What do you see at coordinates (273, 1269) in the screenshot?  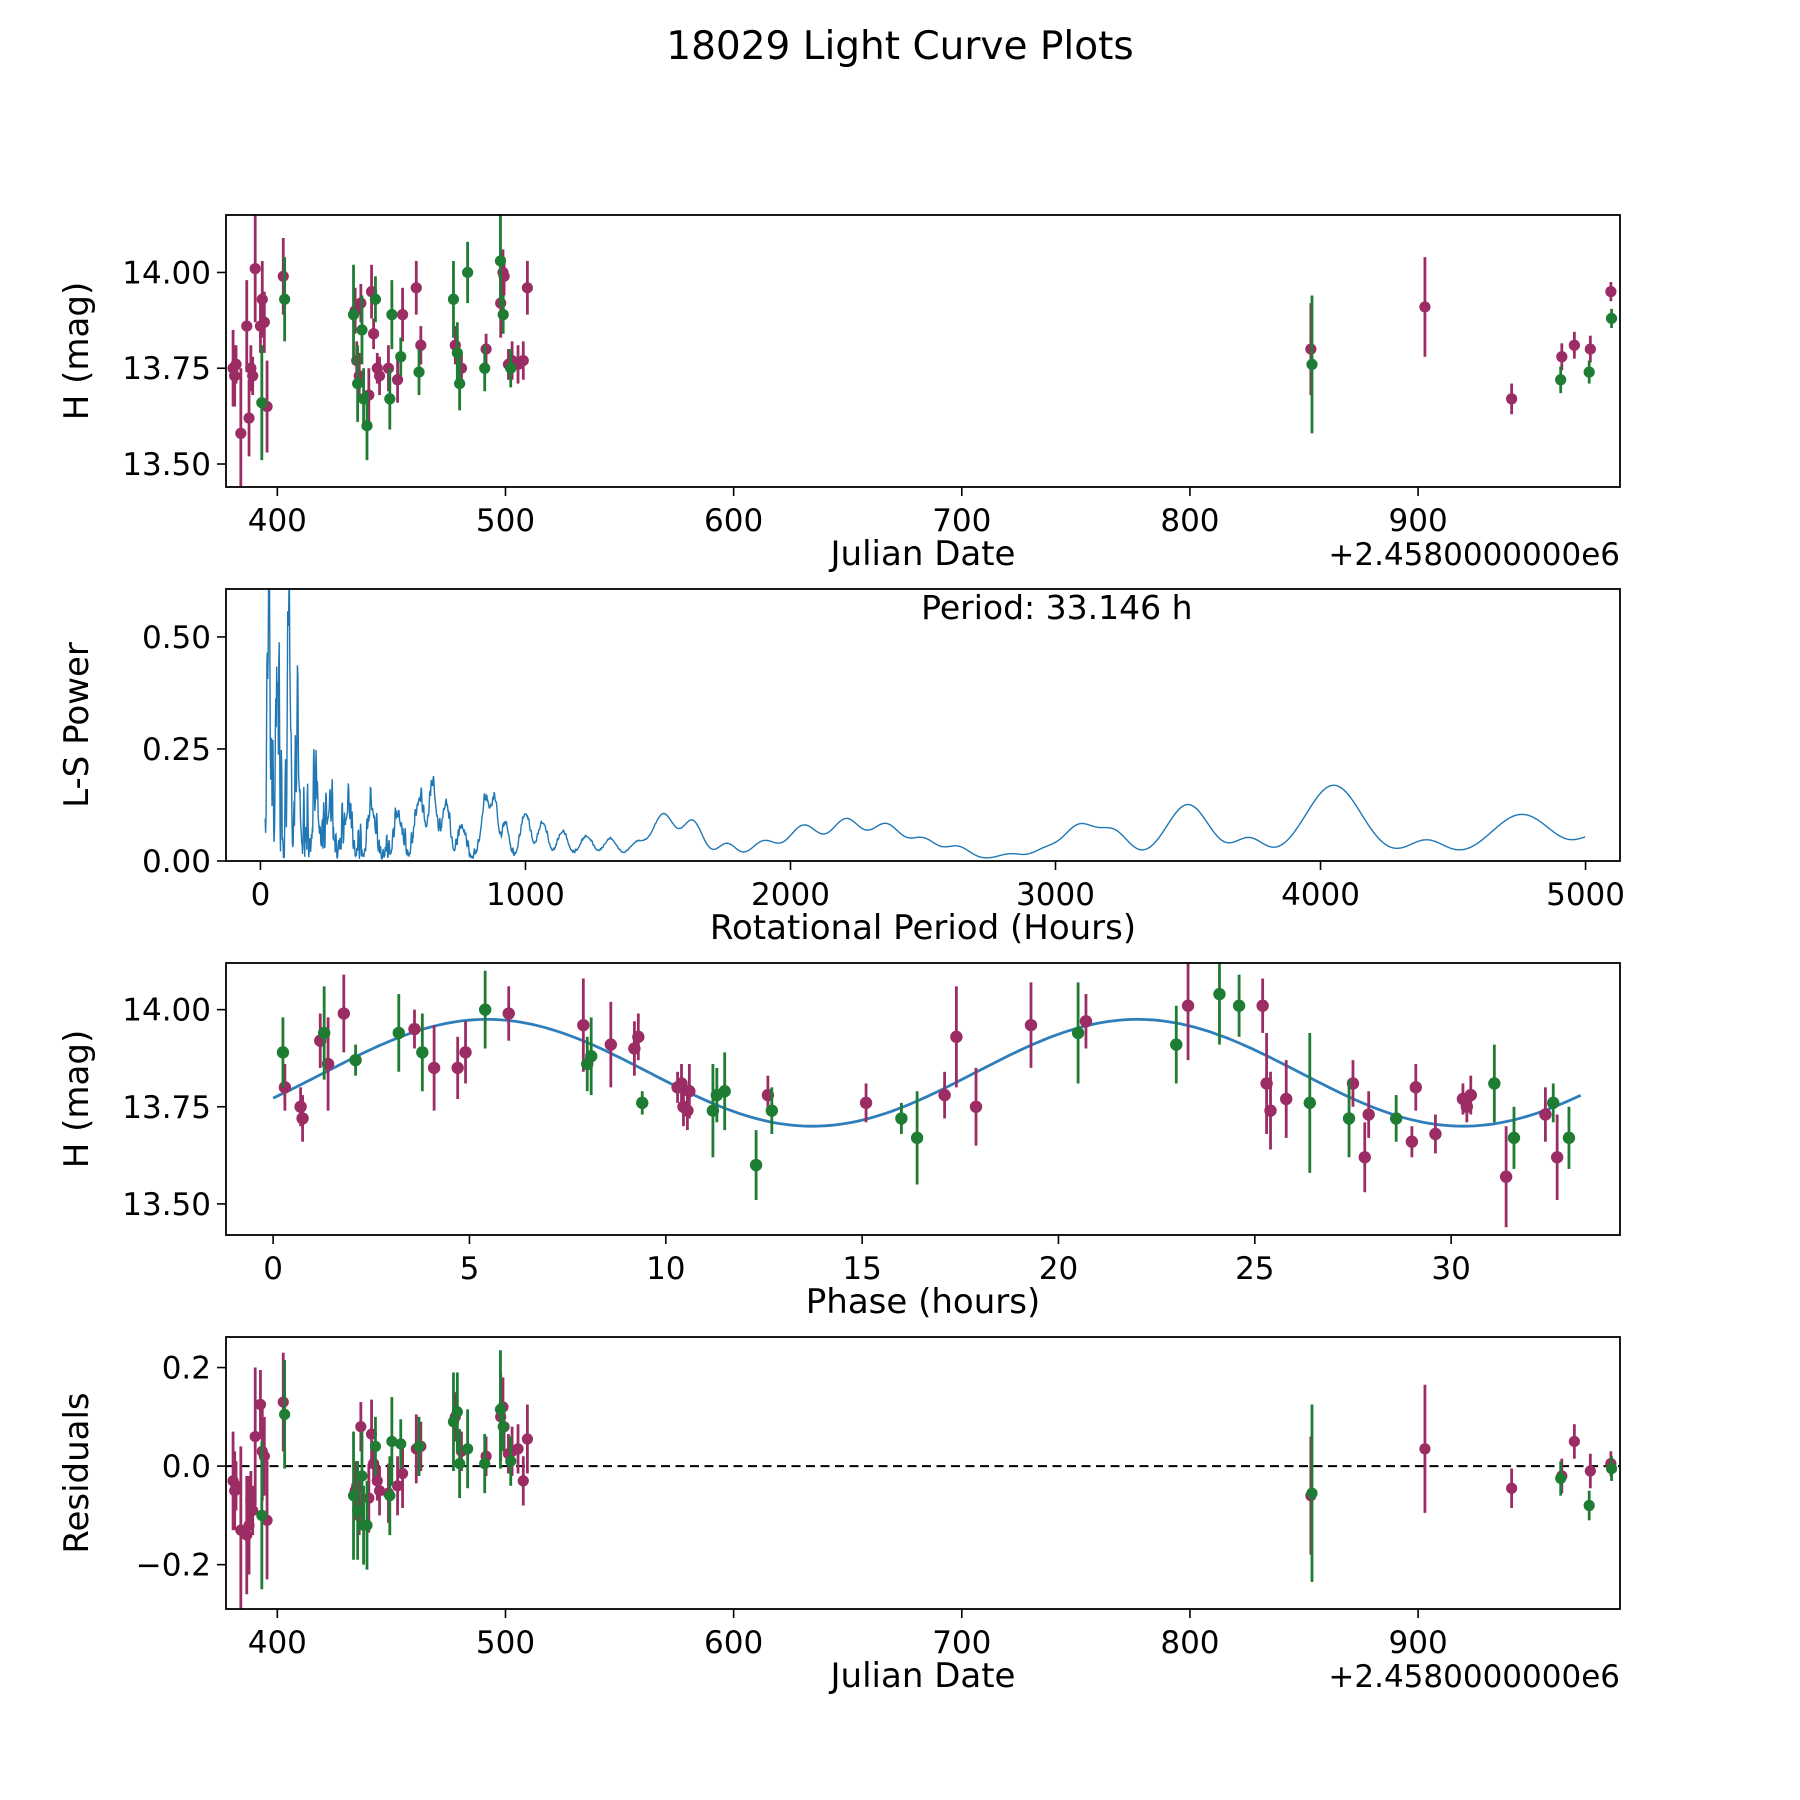 I see `phase-curve-xtick-label: 0` at bounding box center [273, 1269].